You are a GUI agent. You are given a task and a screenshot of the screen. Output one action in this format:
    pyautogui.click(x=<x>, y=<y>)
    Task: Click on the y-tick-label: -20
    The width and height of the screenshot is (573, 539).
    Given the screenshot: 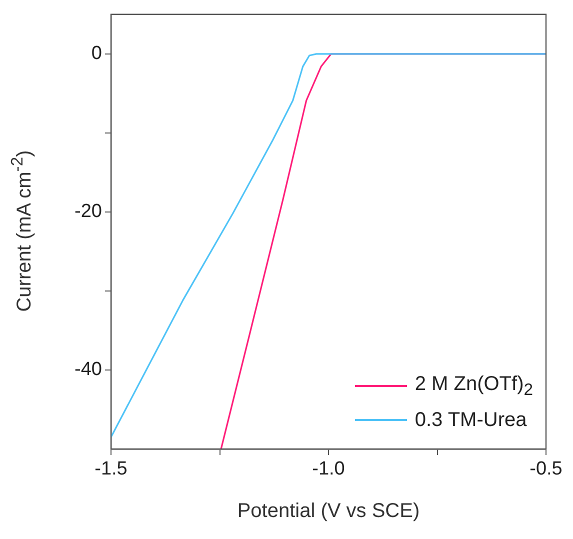 What is the action you would take?
    pyautogui.click(x=88, y=211)
    